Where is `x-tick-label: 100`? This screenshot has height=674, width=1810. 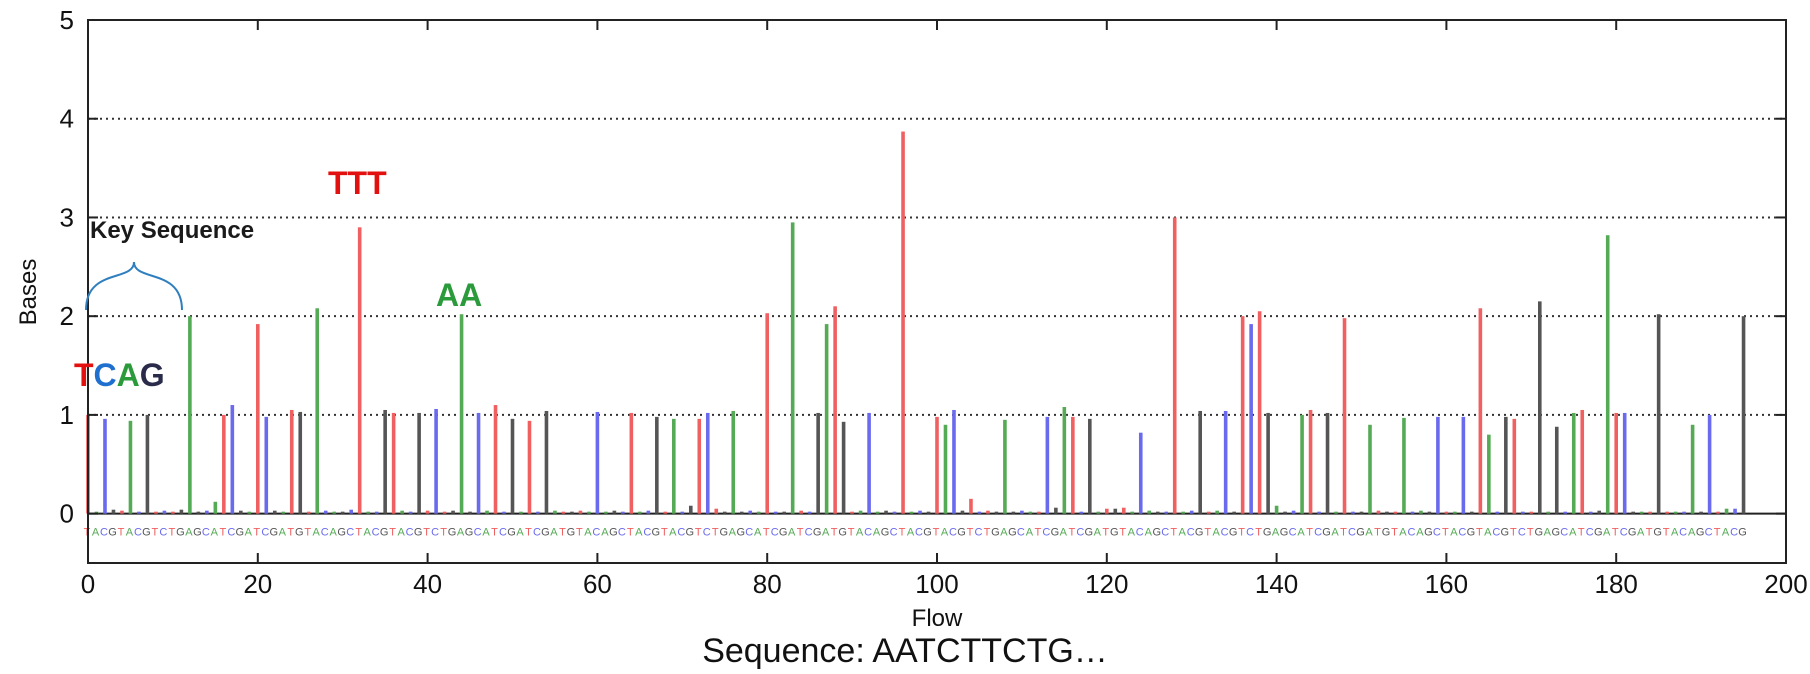 x-tick-label: 100 is located at coordinates (936, 584).